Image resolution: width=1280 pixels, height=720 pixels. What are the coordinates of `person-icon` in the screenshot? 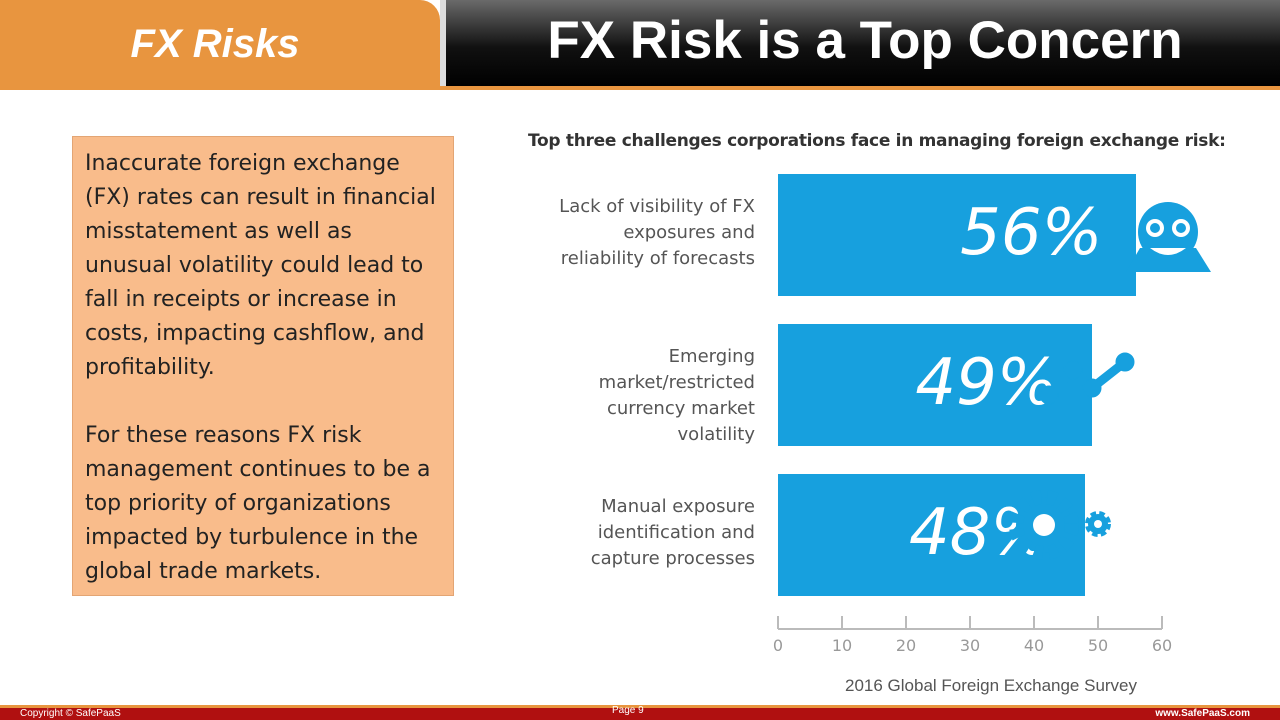 It's located at (1168, 237).